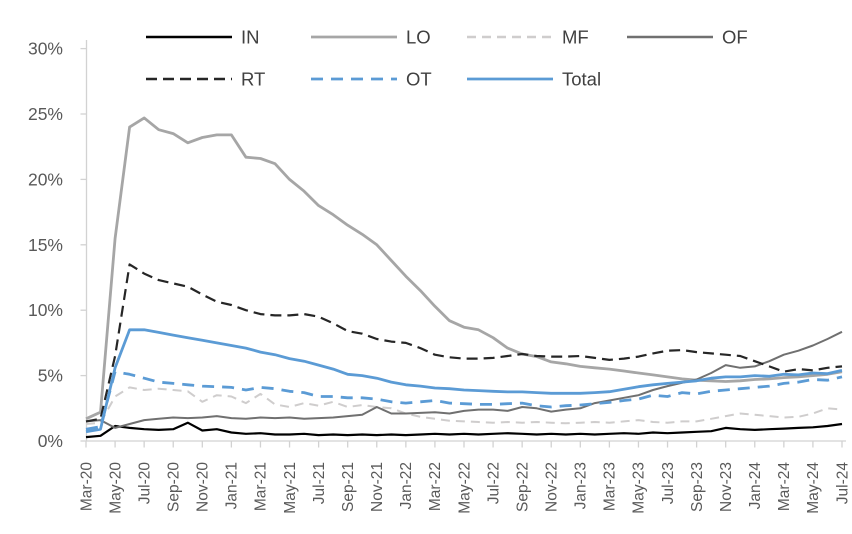 This screenshot has width=852, height=534. Describe the element at coordinates (464, 405) in the screenshot. I see `series-line-MF` at that location.